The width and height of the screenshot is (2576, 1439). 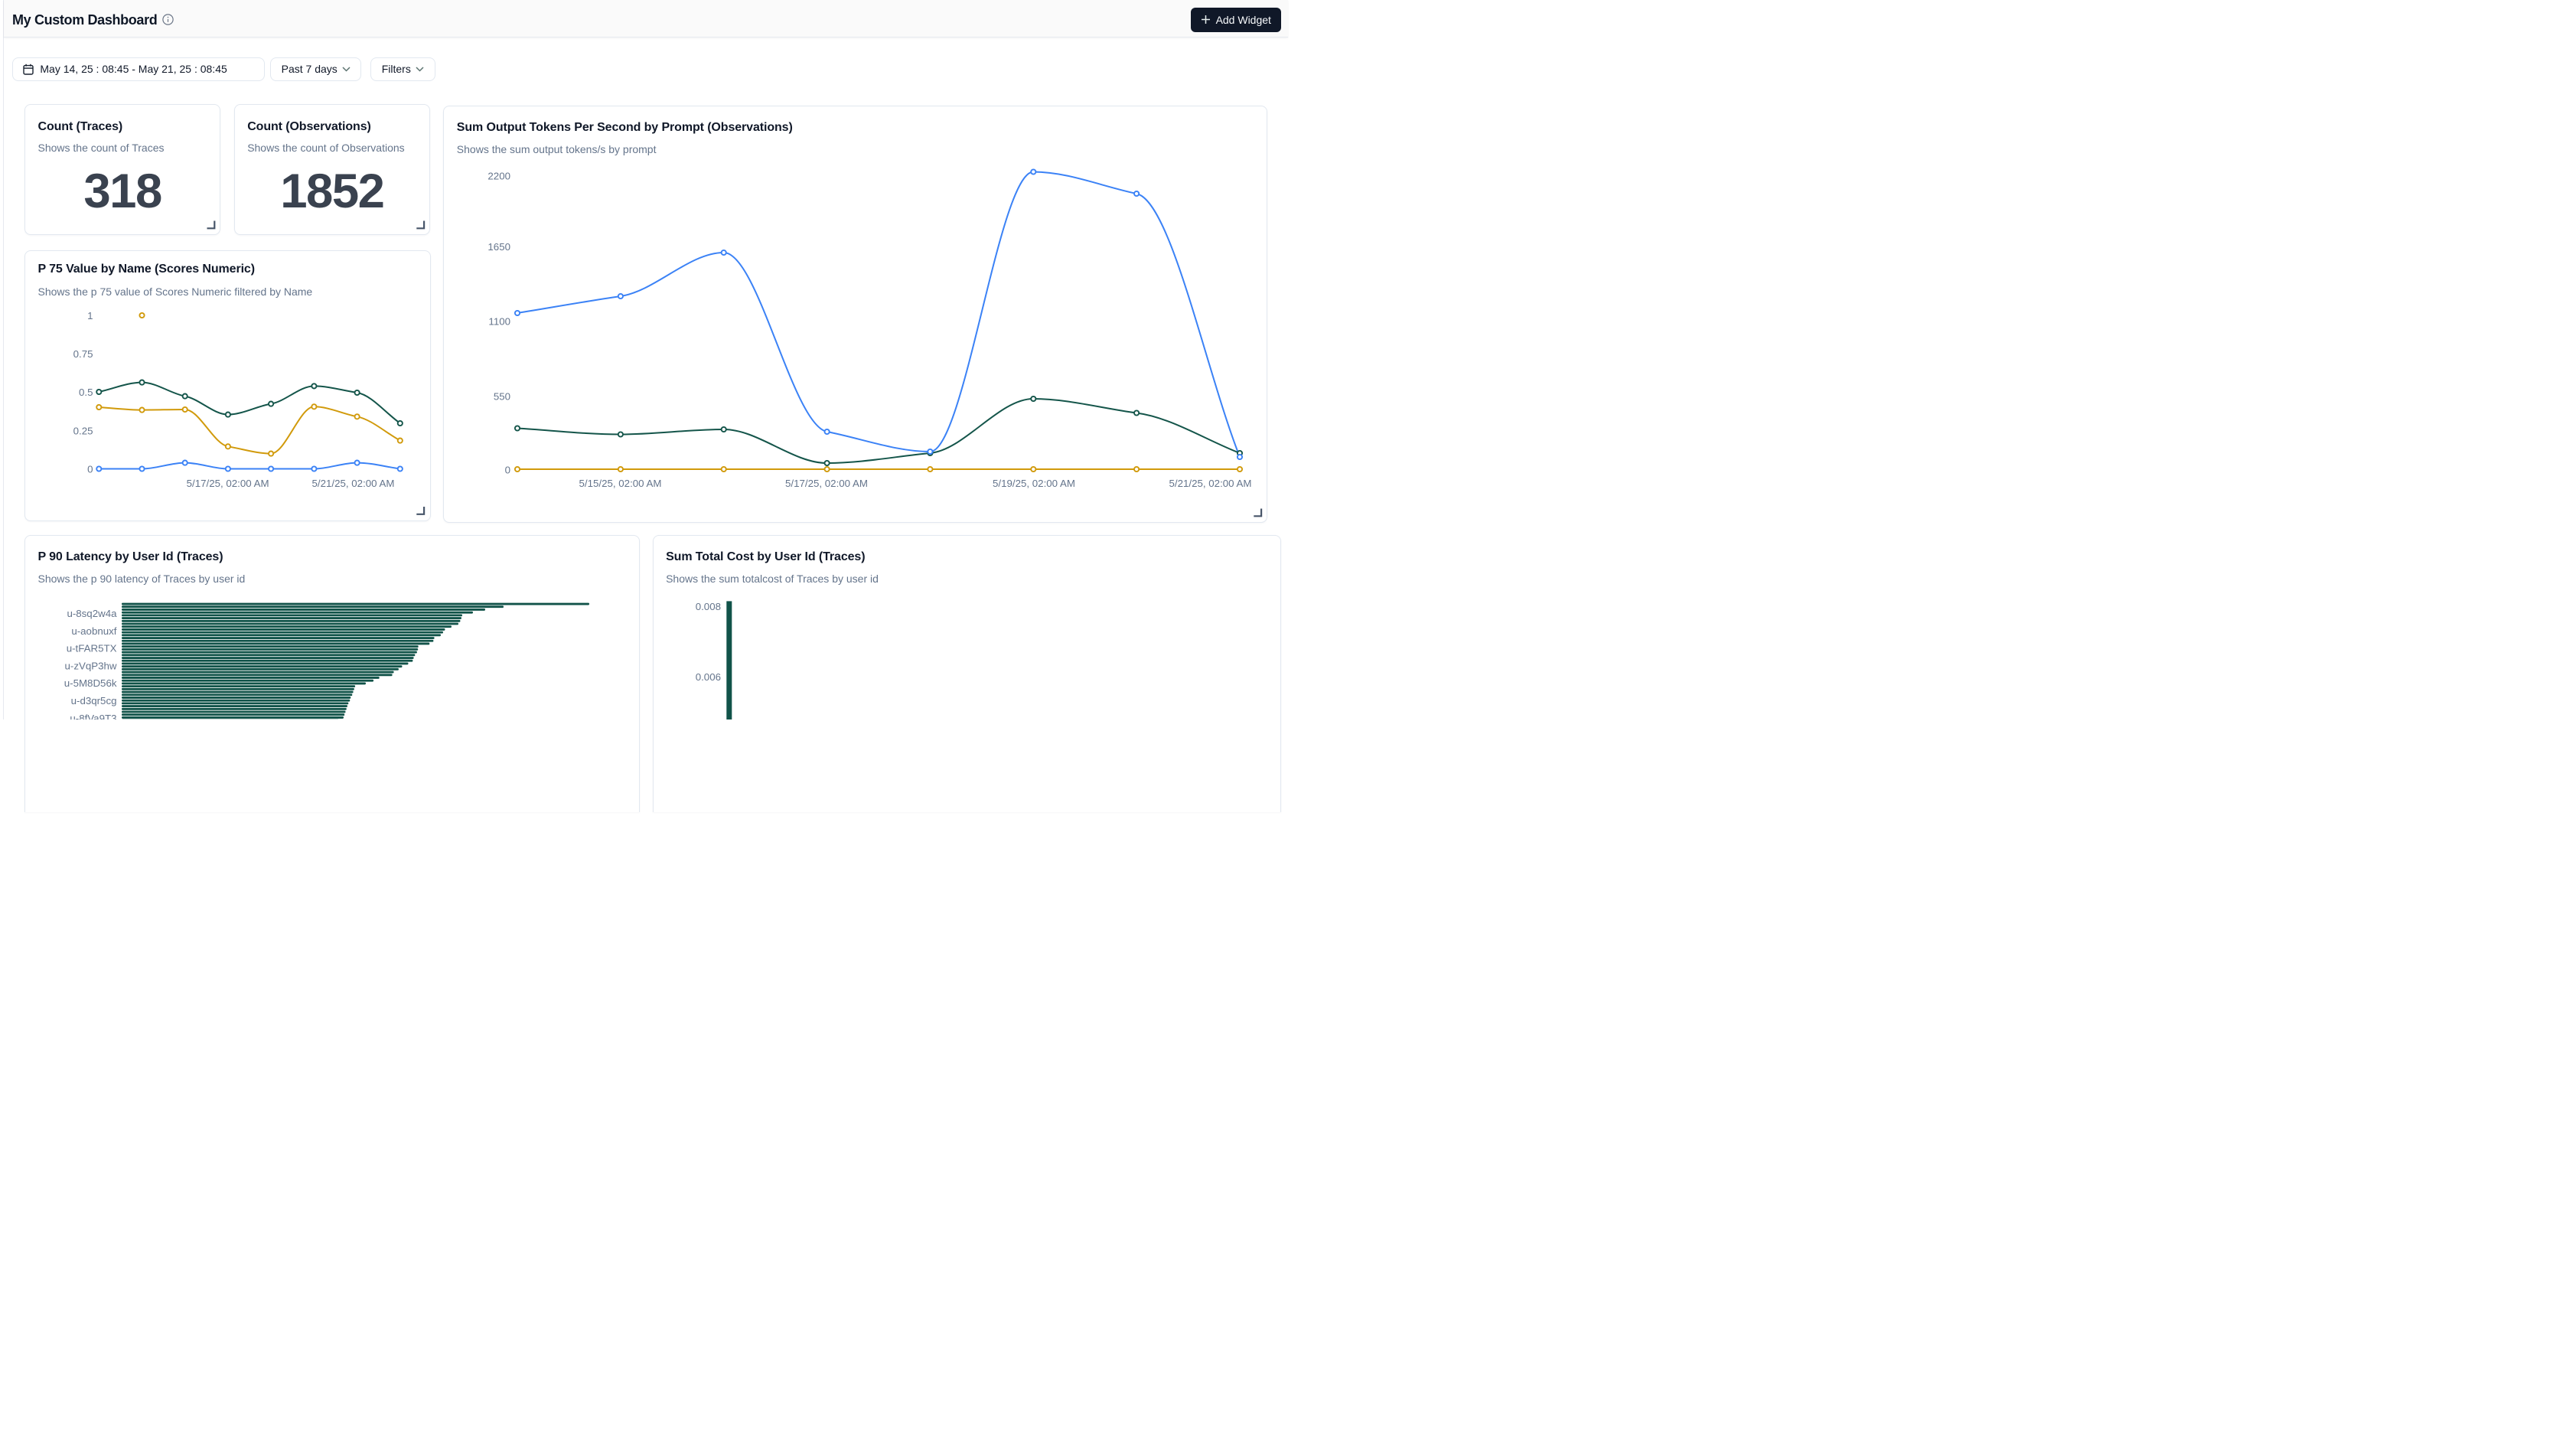 What do you see at coordinates (83, 430) in the screenshot?
I see `svg-text: 0.25` at bounding box center [83, 430].